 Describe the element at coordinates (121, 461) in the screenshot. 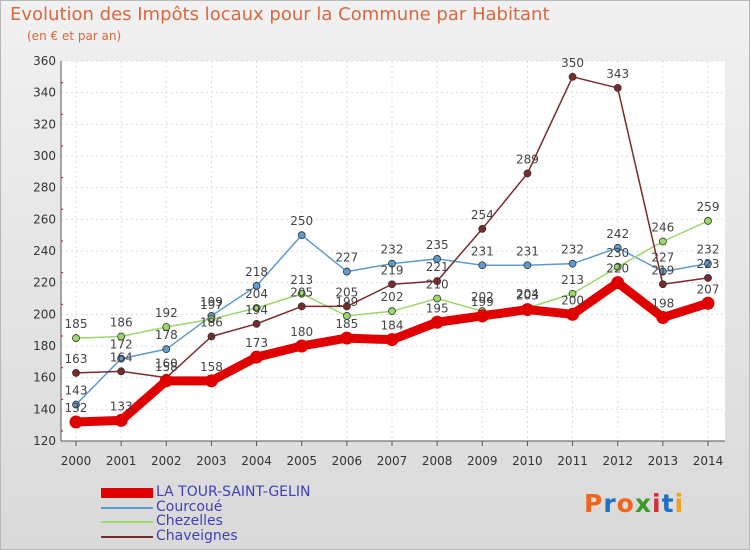

I see `x-tick-label: 2001` at that location.